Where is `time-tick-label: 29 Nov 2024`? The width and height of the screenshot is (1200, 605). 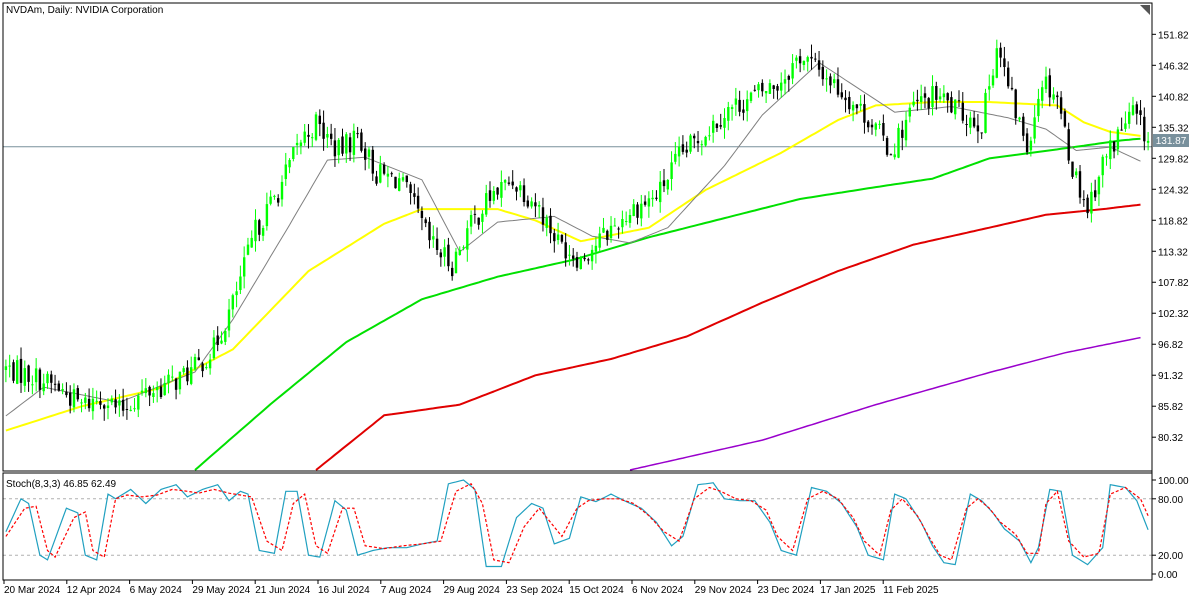 time-tick-label: 29 Nov 2024 is located at coordinates (723, 590).